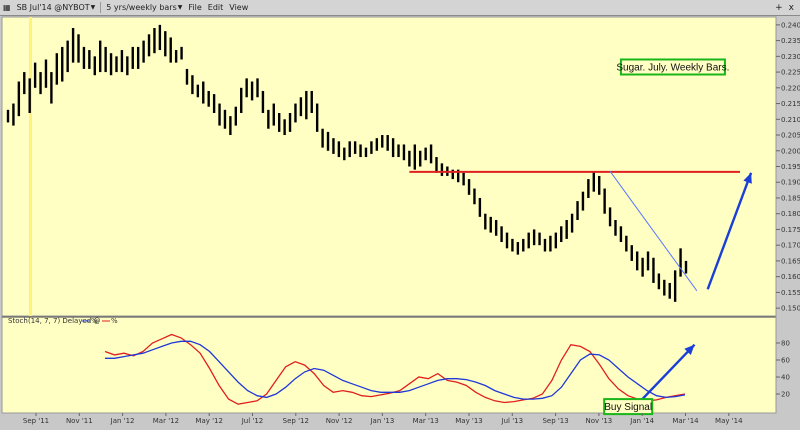  What do you see at coordinates (239, 7) in the screenshot?
I see `menu-view: View` at bounding box center [239, 7].